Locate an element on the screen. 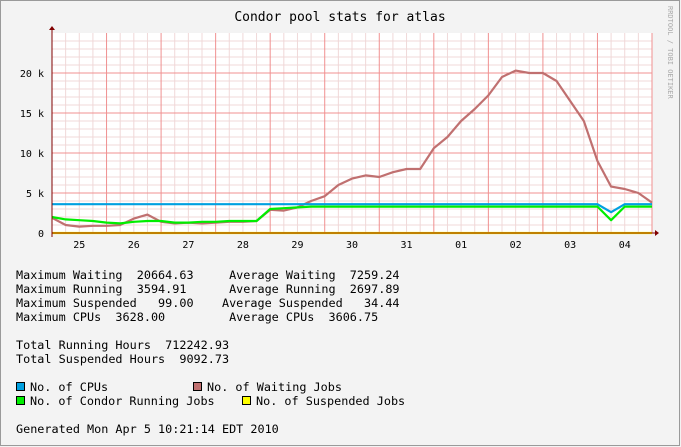 The width and height of the screenshot is (681, 447). x-tick-label: 26 is located at coordinates (134, 245).